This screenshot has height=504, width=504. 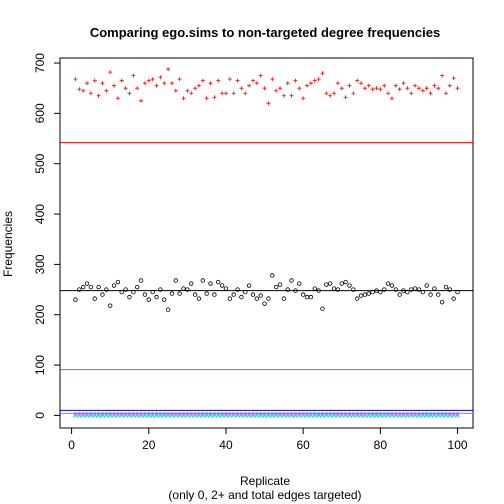 What do you see at coordinates (71, 445) in the screenshot?
I see `x-tick-label-0: 0` at bounding box center [71, 445].